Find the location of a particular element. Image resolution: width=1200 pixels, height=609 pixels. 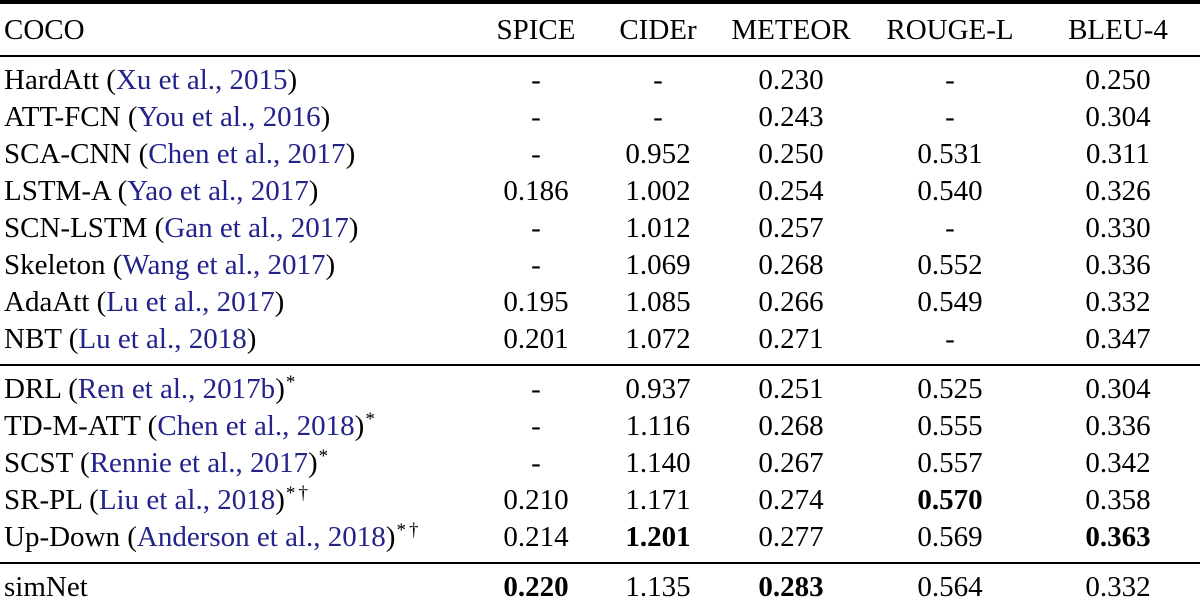

metric-value: 0.336 is located at coordinates (1118, 426).